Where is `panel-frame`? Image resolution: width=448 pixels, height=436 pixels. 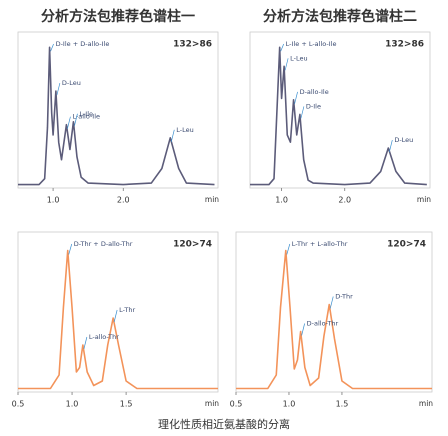
panel-frame is located at coordinates (340, 110).